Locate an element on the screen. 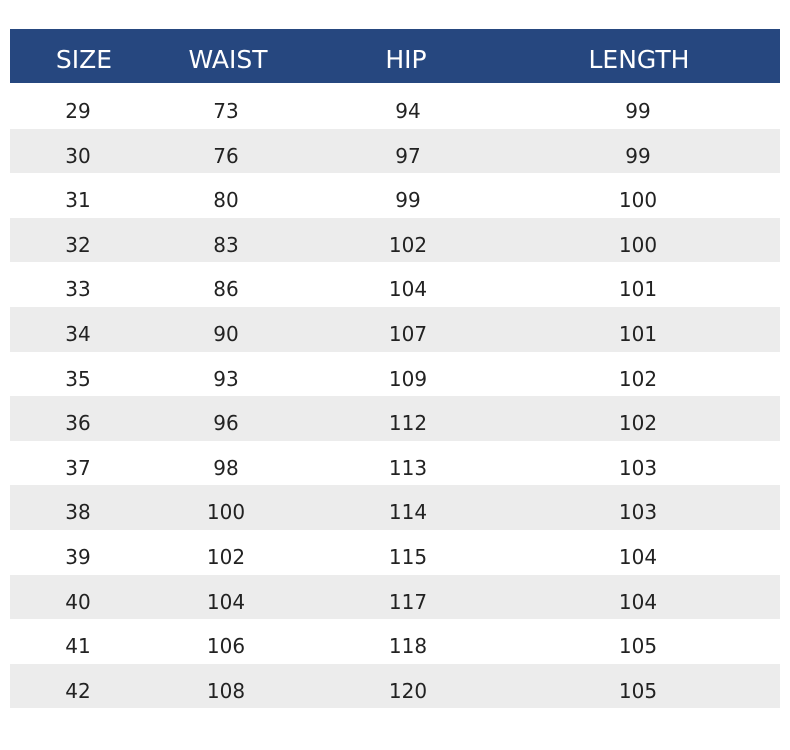 This screenshot has height=750, width=790. cell-hip: 99 is located at coordinates (408, 200).